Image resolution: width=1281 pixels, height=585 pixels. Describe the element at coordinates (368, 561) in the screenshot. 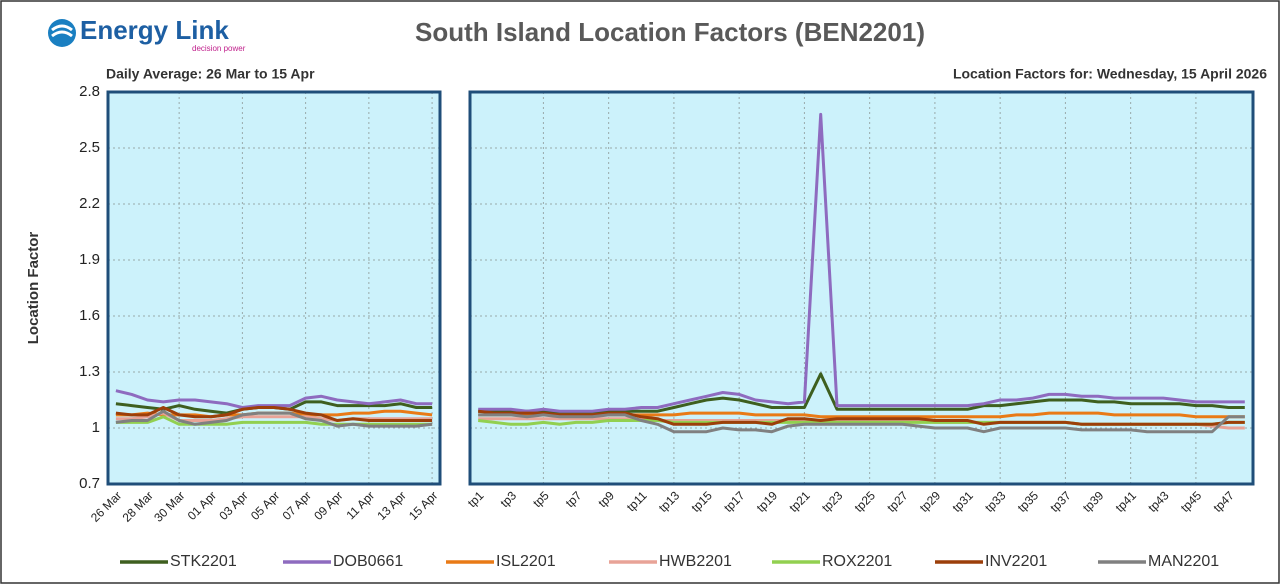

I see `legend-label: DOB0661` at that location.